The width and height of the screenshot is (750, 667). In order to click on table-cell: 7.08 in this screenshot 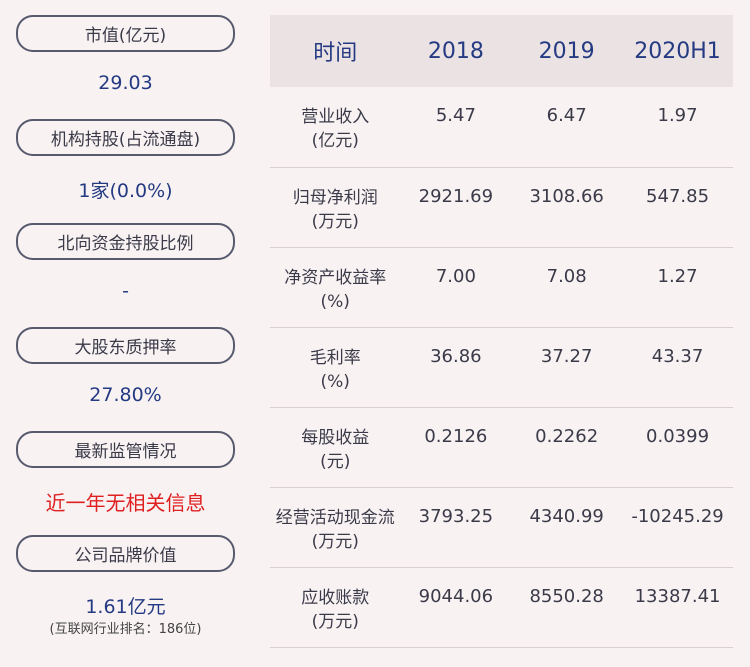, I will do `click(567, 287)`.